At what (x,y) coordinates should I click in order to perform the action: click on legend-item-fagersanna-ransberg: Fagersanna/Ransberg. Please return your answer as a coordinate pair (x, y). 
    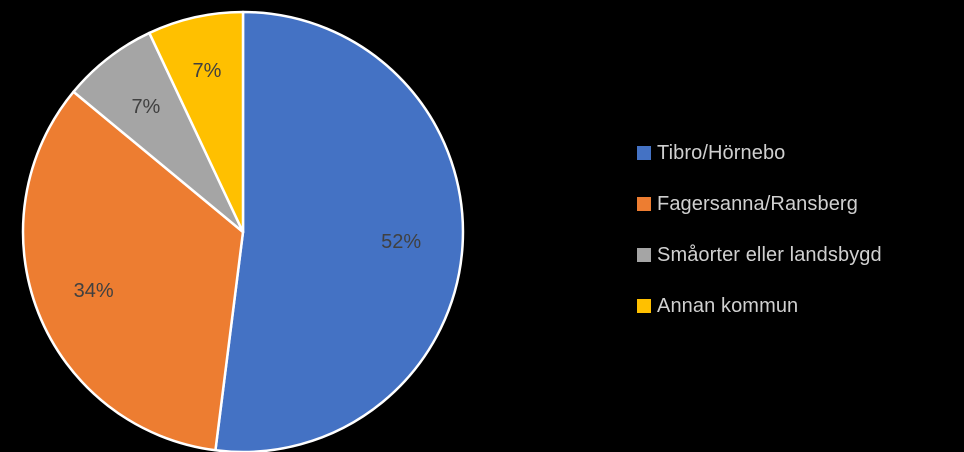
    Looking at the image, I should click on (759, 204).